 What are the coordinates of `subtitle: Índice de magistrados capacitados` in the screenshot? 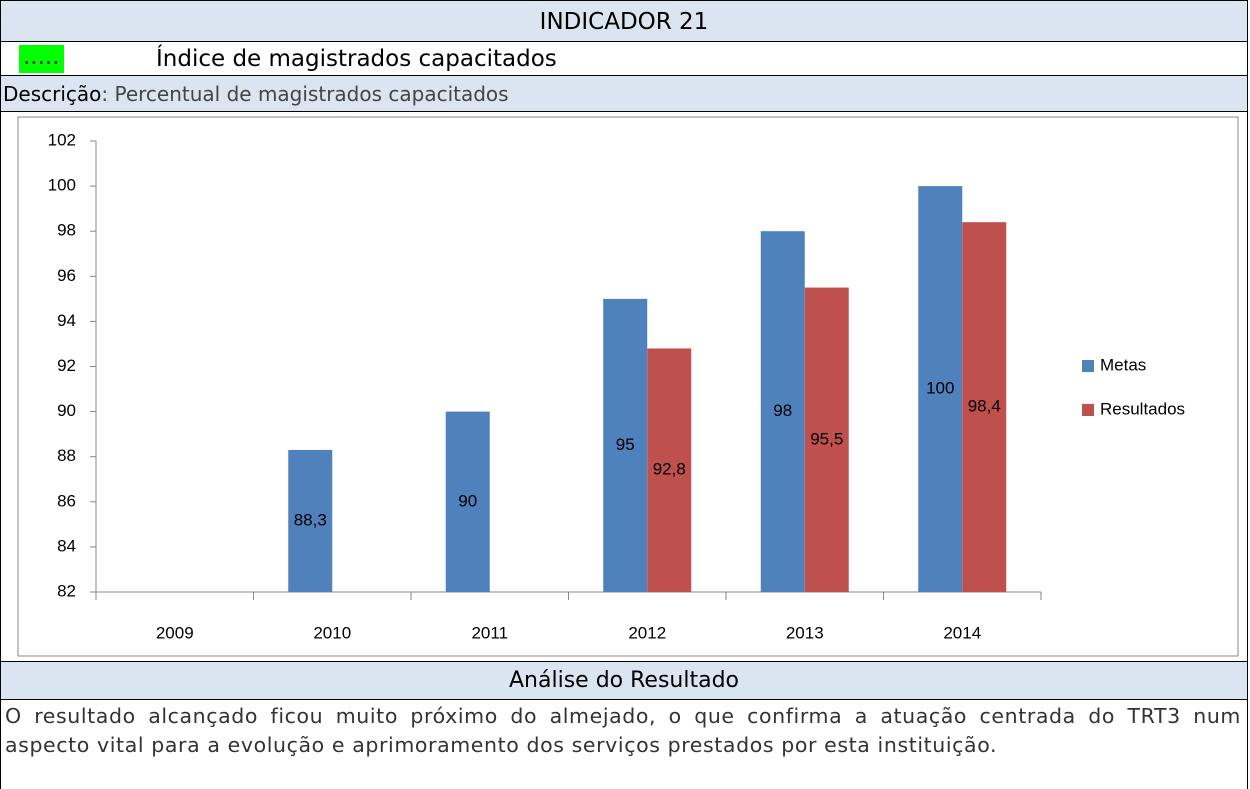 It's located at (356, 59).